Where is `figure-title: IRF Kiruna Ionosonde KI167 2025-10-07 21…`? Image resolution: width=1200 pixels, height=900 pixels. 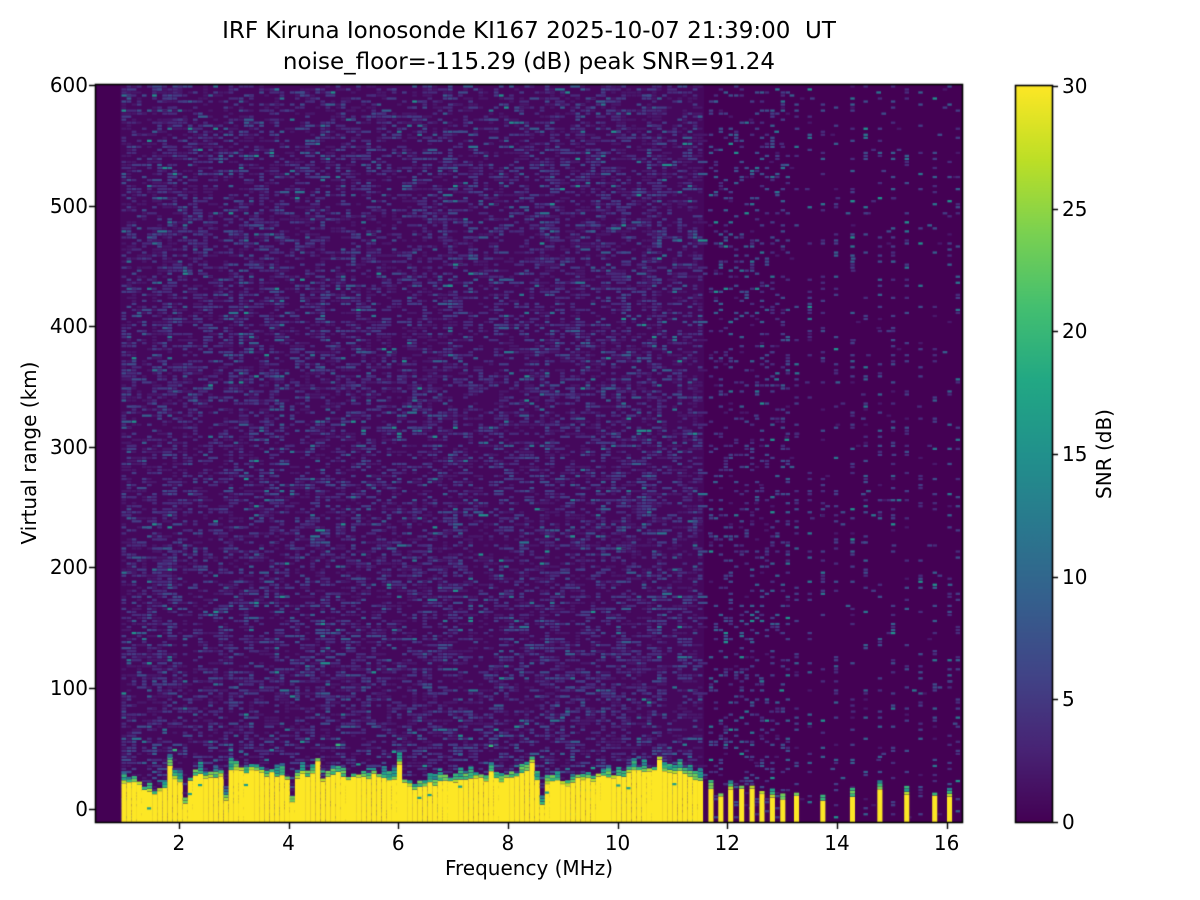 figure-title: IRF Kiruna Ionosonde KI167 2025-10-07 21… is located at coordinates (529, 31).